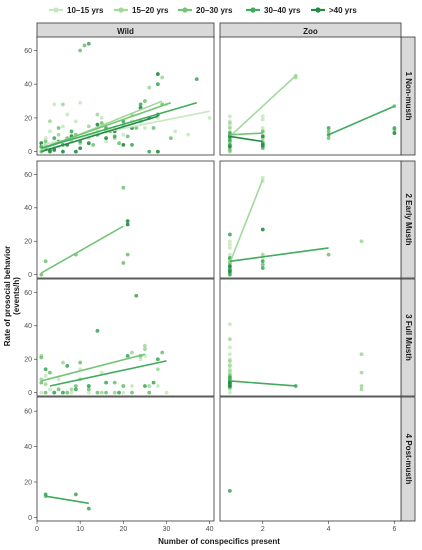 The height and width of the screenshot is (550, 422). Describe the element at coordinates (119, 219) in the screenshot. I see `panel-2-early-musth-wild: 0 20 40 60` at that location.